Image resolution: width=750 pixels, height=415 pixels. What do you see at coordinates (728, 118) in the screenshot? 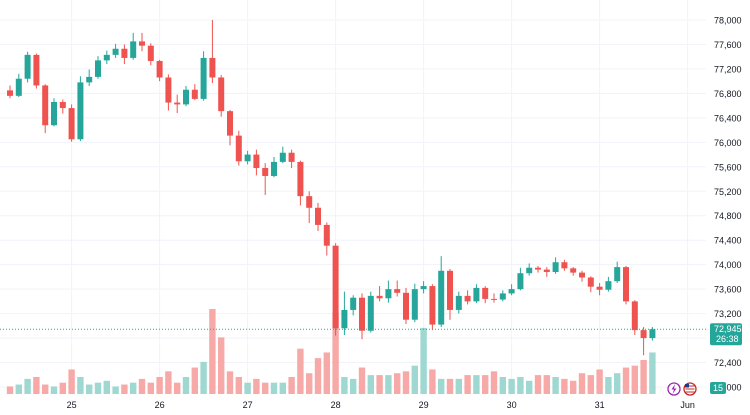
I see `price-tick-label: 76,400` at bounding box center [728, 118].